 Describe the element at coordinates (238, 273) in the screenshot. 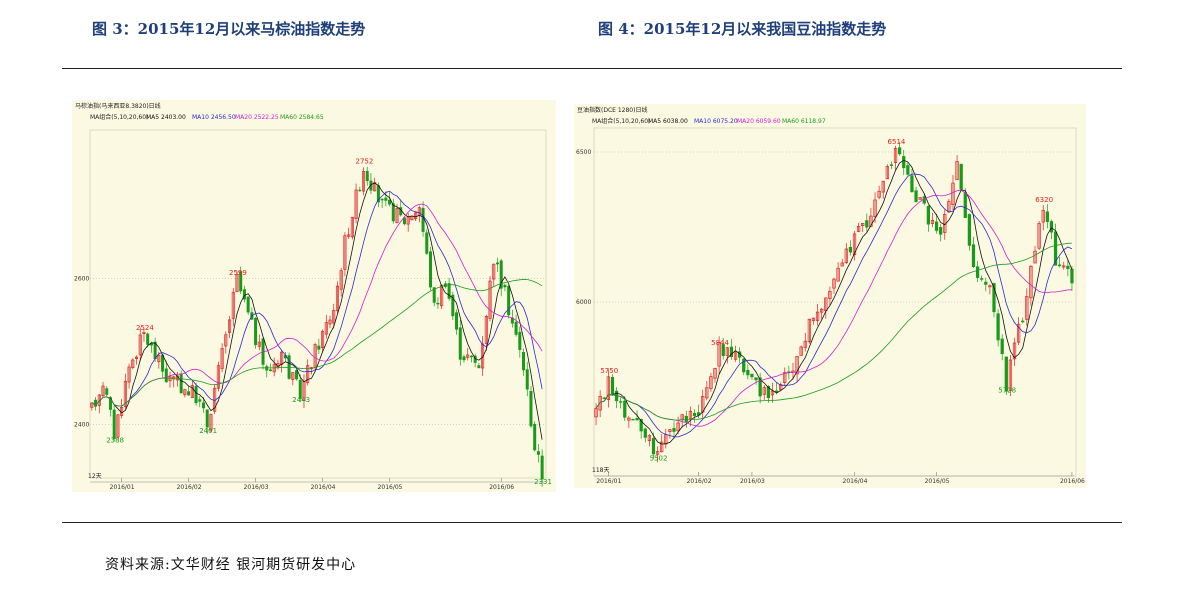

I see `price-annotation: 2599` at that location.